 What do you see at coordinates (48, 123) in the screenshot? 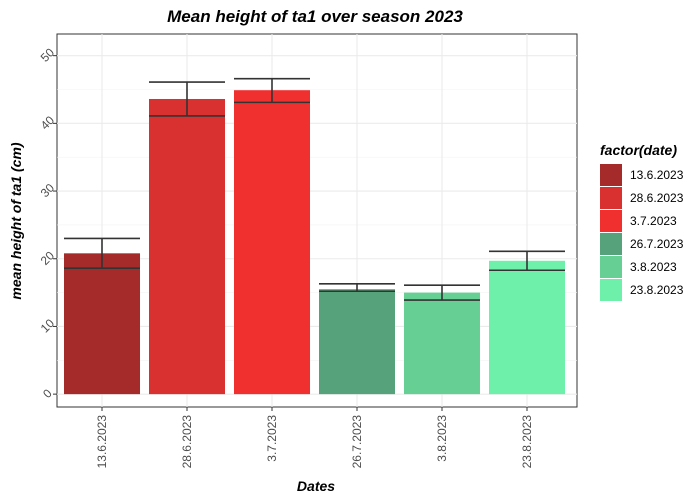
I see `y-tick-label: 40` at bounding box center [48, 123].